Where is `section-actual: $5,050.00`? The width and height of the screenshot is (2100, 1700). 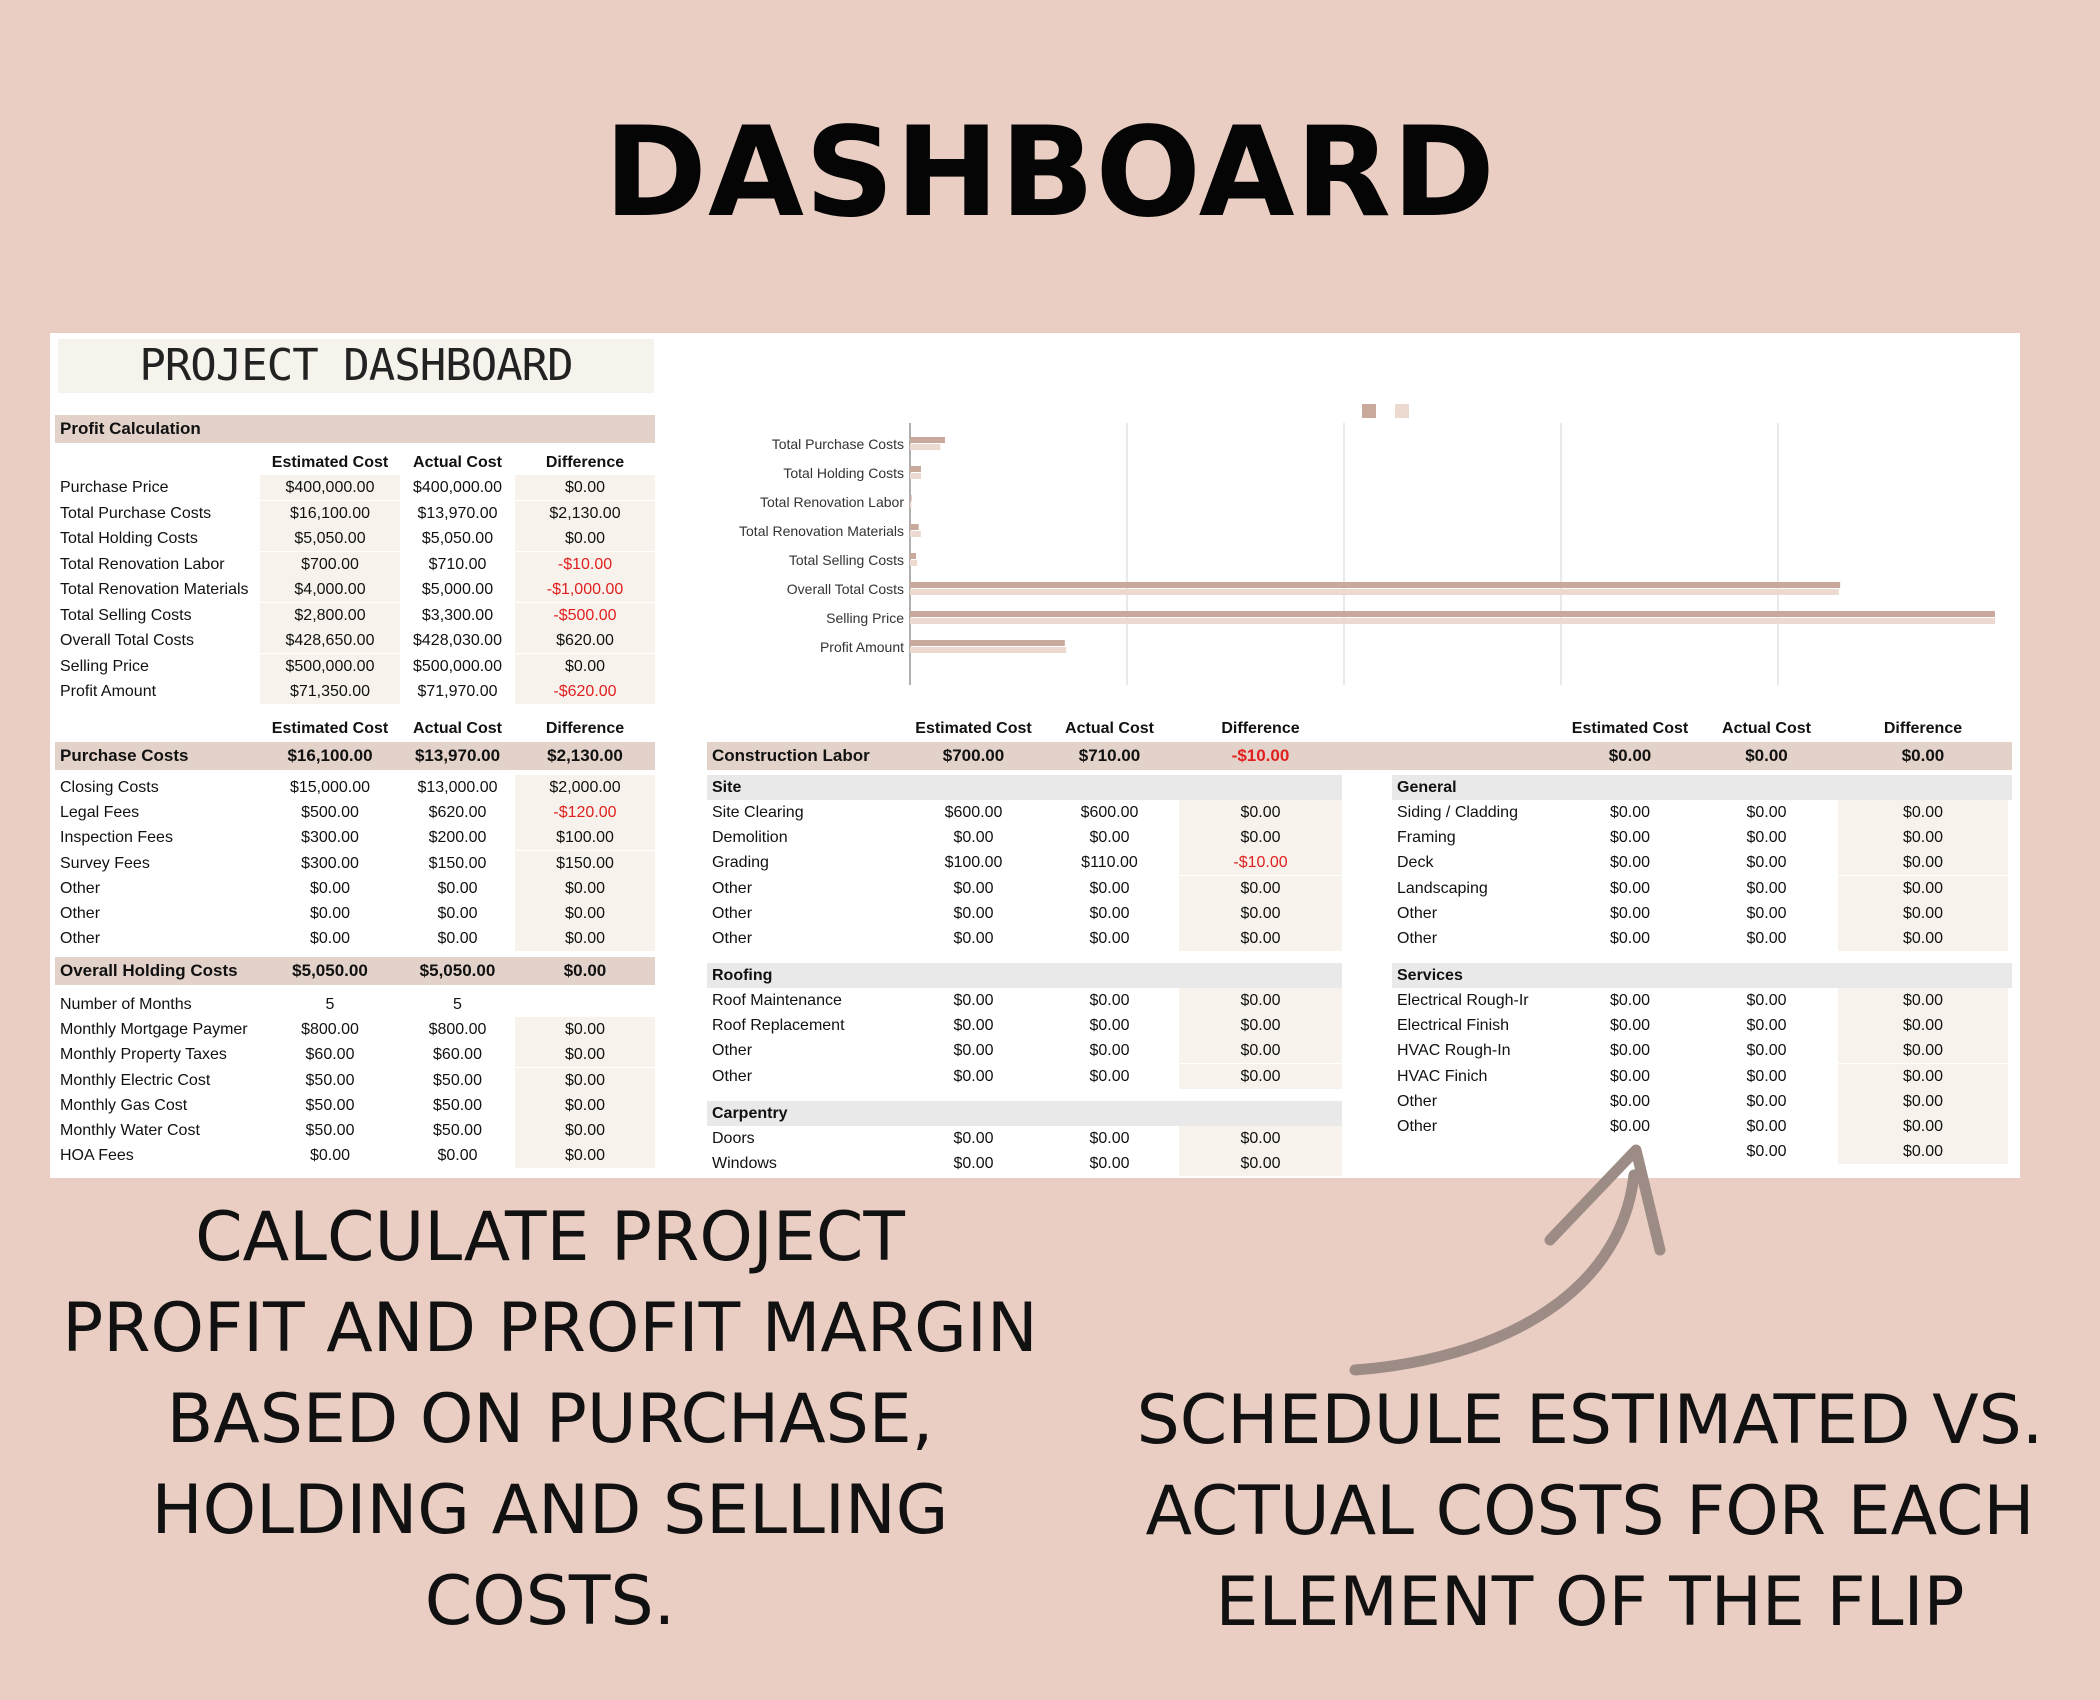 section-actual: $5,050.00 is located at coordinates (457, 970).